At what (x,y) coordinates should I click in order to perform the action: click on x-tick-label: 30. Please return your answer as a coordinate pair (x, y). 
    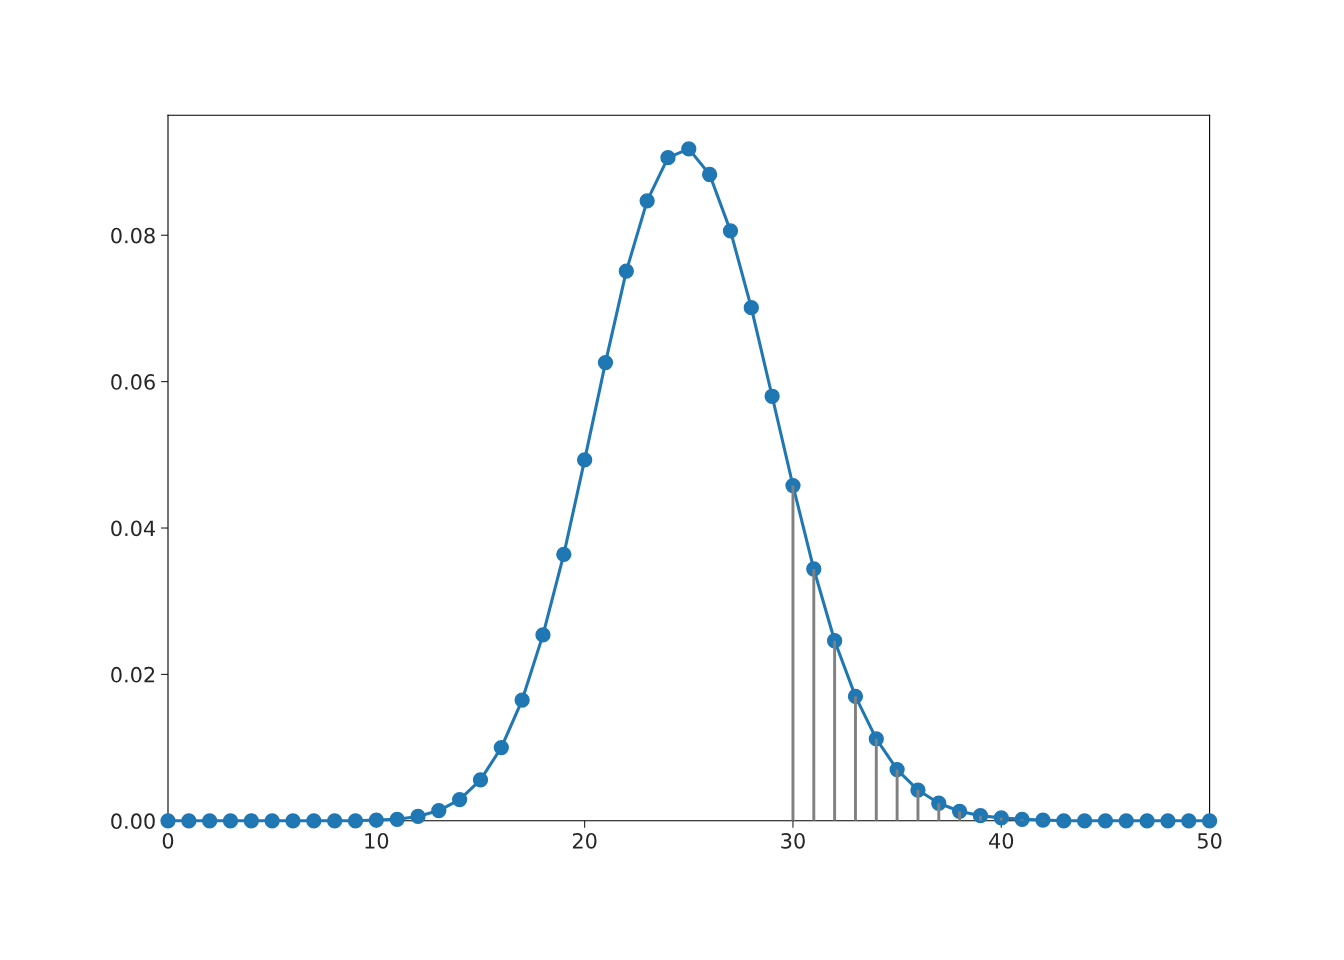
    Looking at the image, I should click on (793, 840).